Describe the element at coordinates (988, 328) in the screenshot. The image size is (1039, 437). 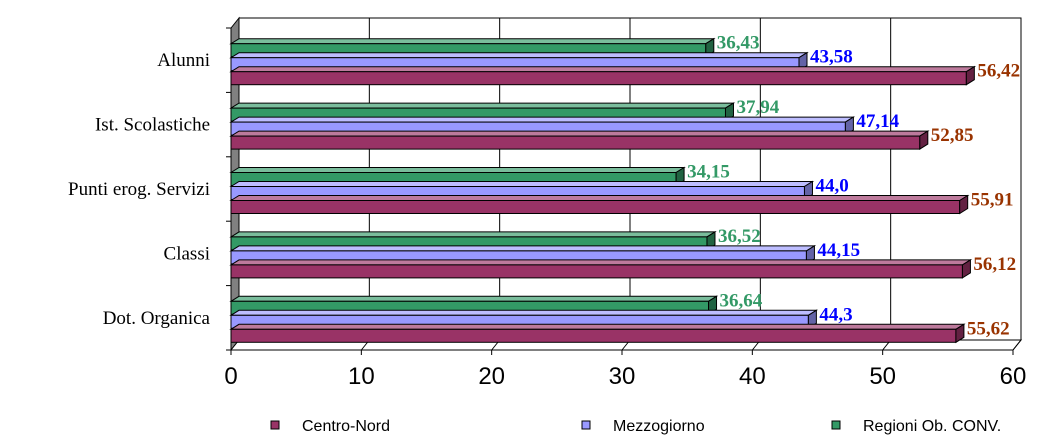
I see `data-label-centro-nord-dot-organica: 55,62` at that location.